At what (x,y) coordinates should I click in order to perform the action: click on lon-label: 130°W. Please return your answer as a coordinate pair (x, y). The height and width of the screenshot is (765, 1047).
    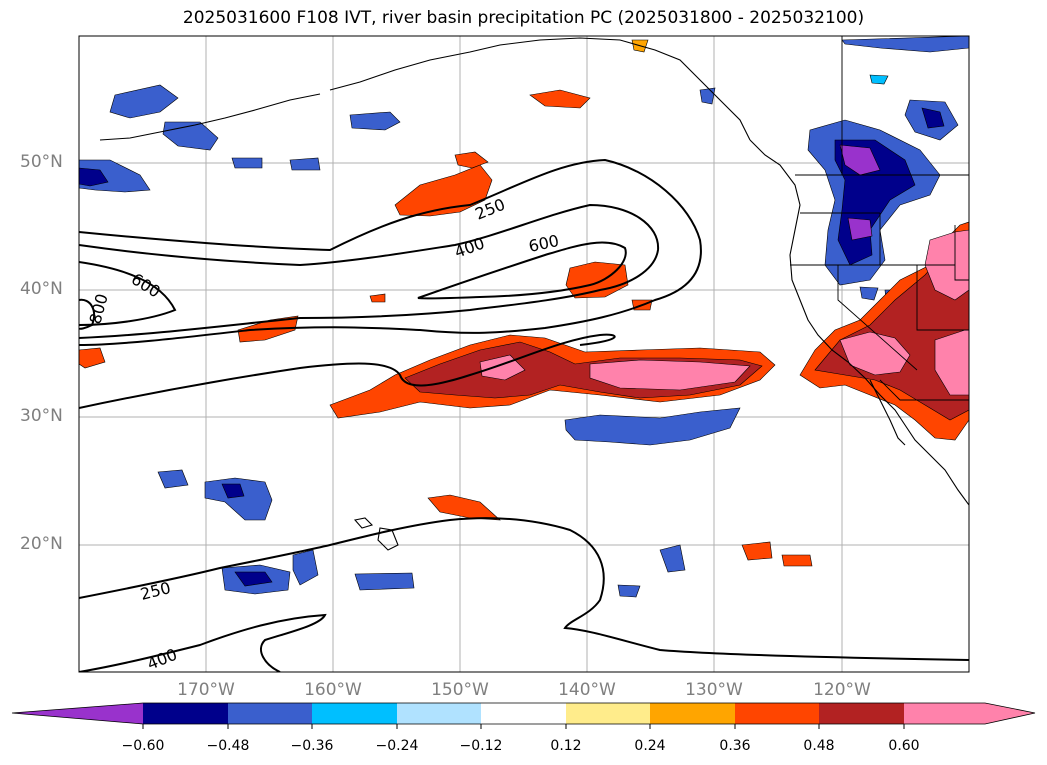
    Looking at the image, I should click on (714, 690).